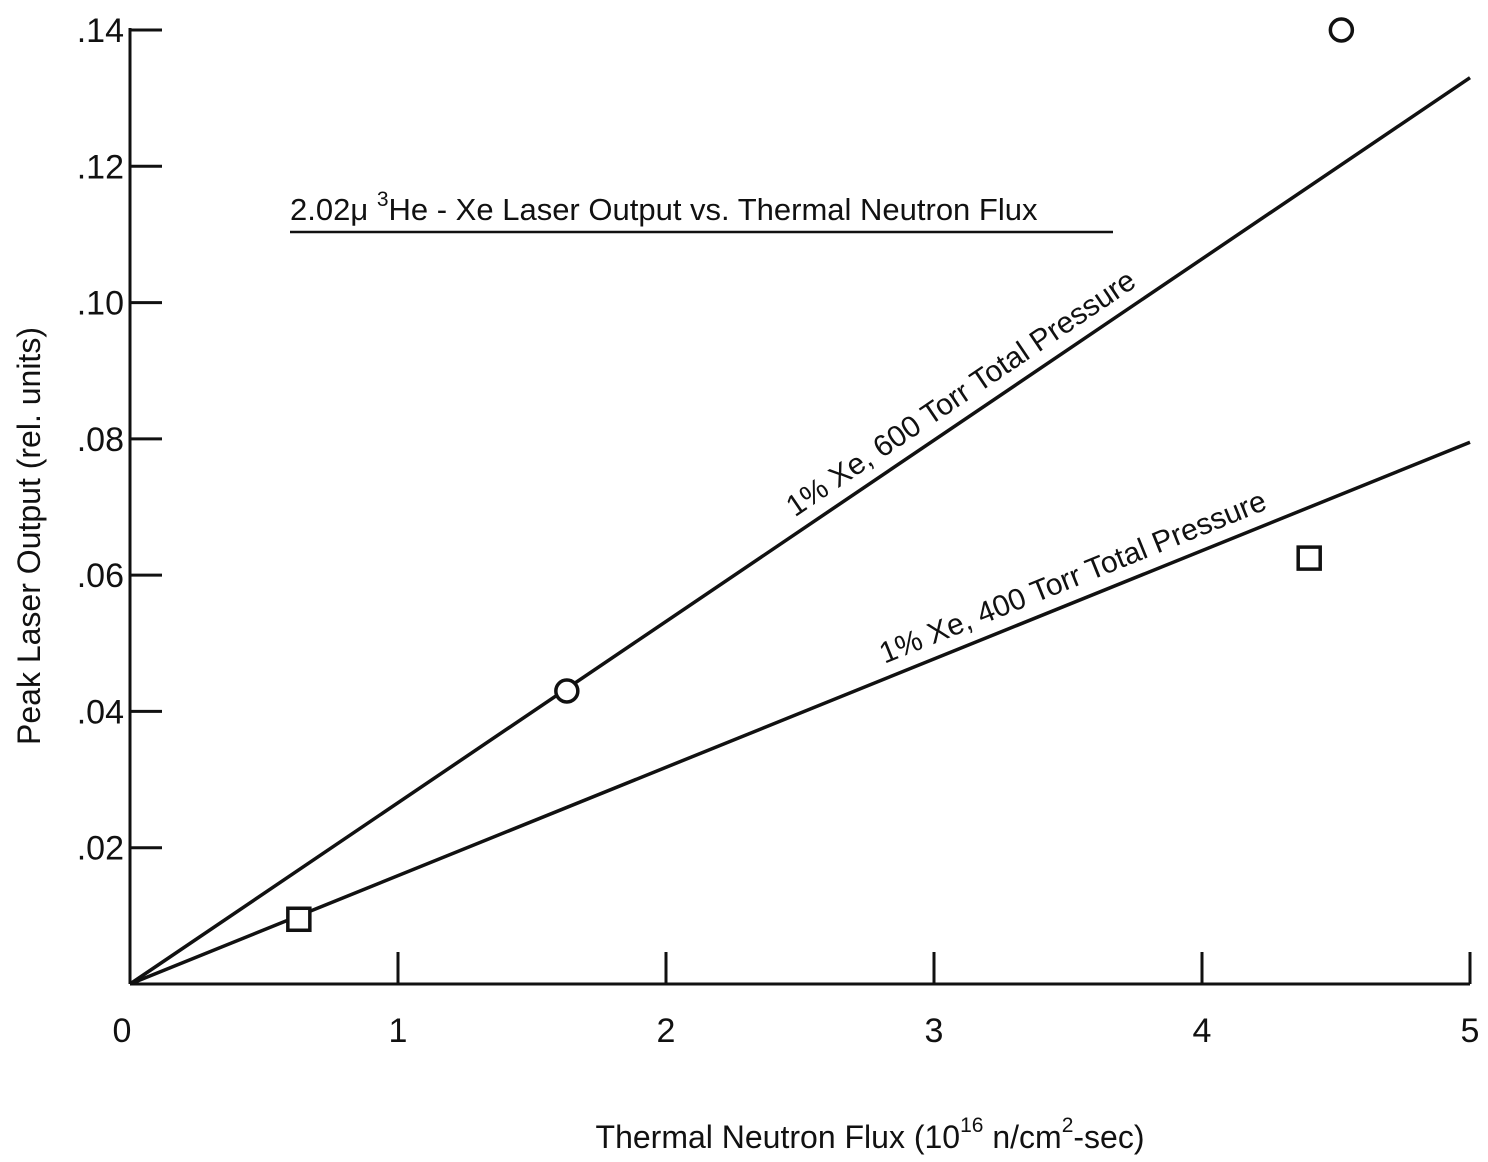 The width and height of the screenshot is (1488, 1162). Describe the element at coordinates (100, 712) in the screenshot. I see `y-tick-label: .04` at that location.